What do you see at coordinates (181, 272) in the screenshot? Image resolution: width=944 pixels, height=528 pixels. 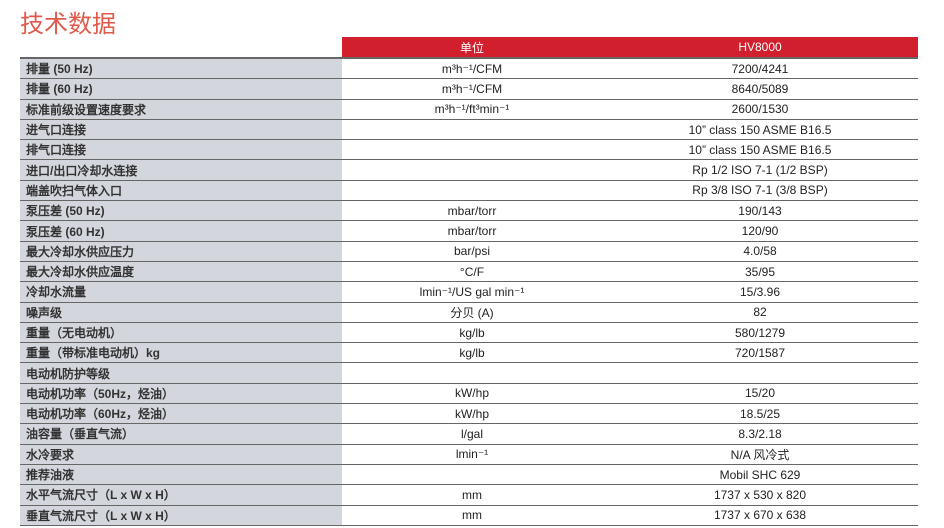 I see `row-label: 最大冷却水供应温度` at bounding box center [181, 272].